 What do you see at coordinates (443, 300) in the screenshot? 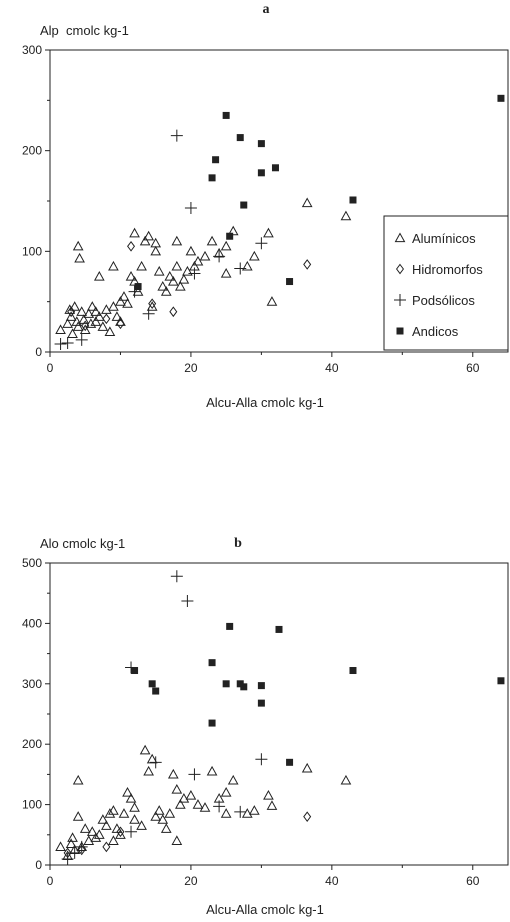
I see `legend-label: Podsólicos` at bounding box center [443, 300].